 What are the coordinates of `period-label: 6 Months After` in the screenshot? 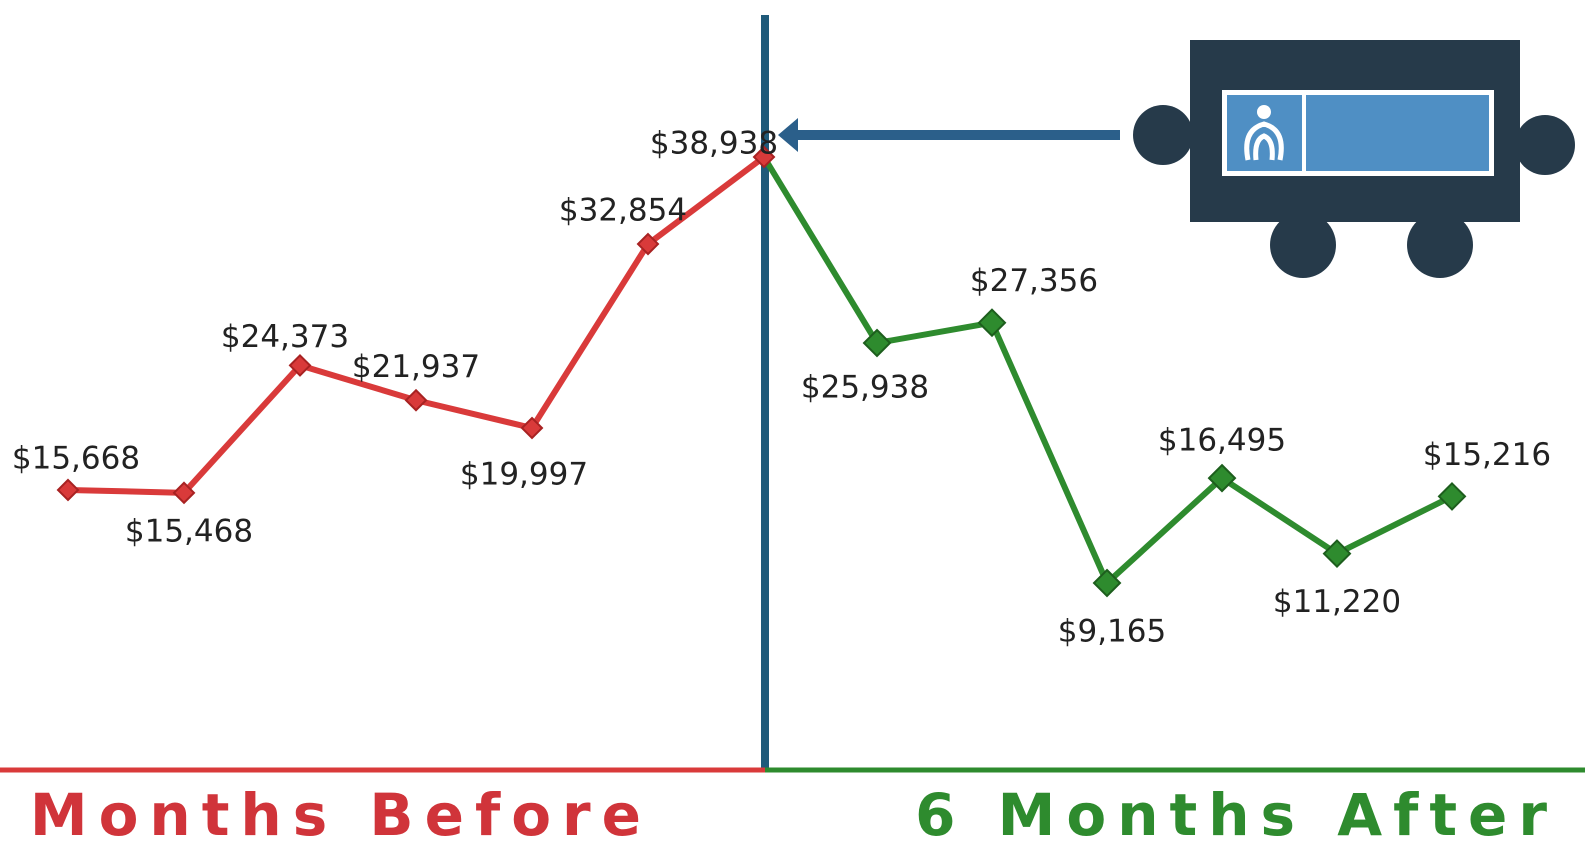 It's located at (1236, 815).